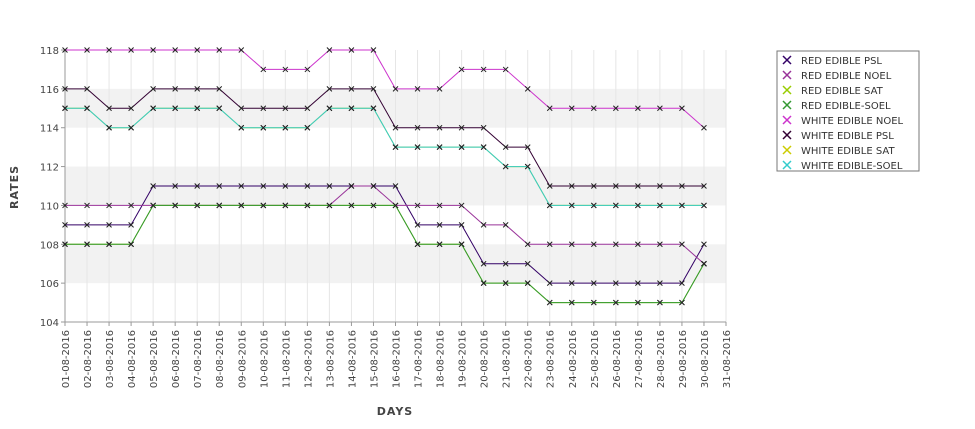 Image resolution: width=975 pixels, height=429 pixels. What do you see at coordinates (841, 61) in the screenshot?
I see `legend-label: RED EDIBLE PSL` at bounding box center [841, 61].